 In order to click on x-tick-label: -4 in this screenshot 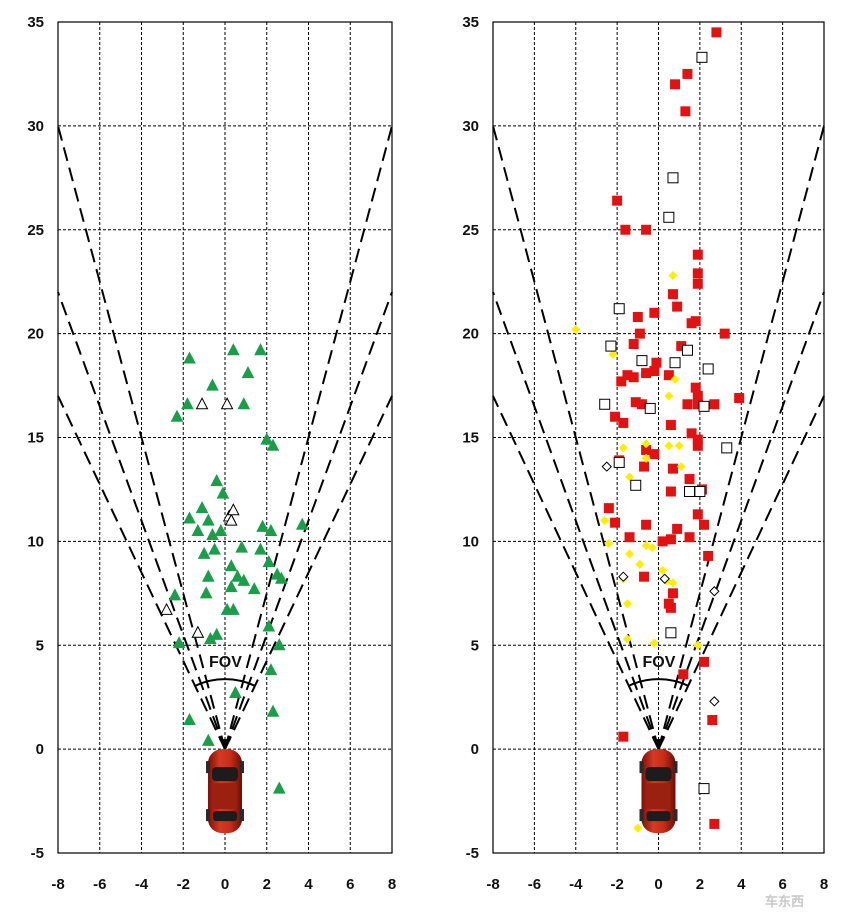, I will do `click(142, 884)`.